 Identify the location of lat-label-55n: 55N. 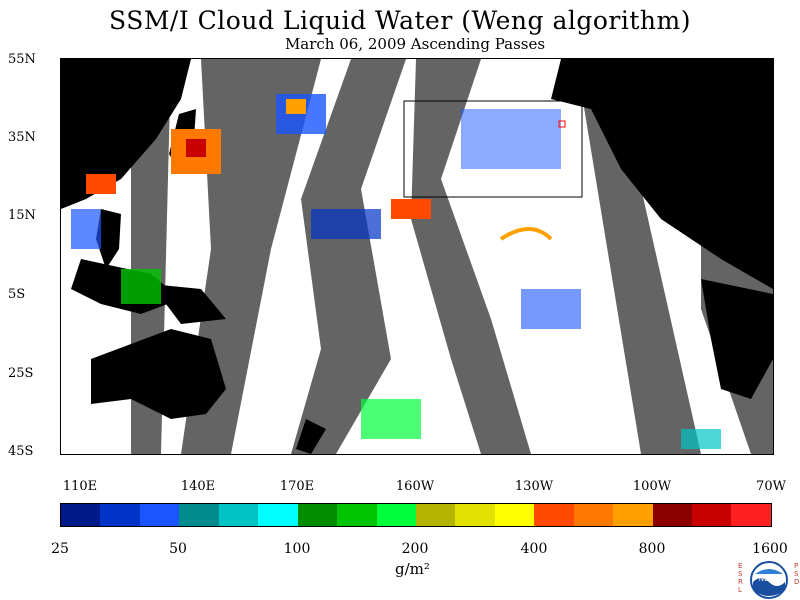
(22, 59).